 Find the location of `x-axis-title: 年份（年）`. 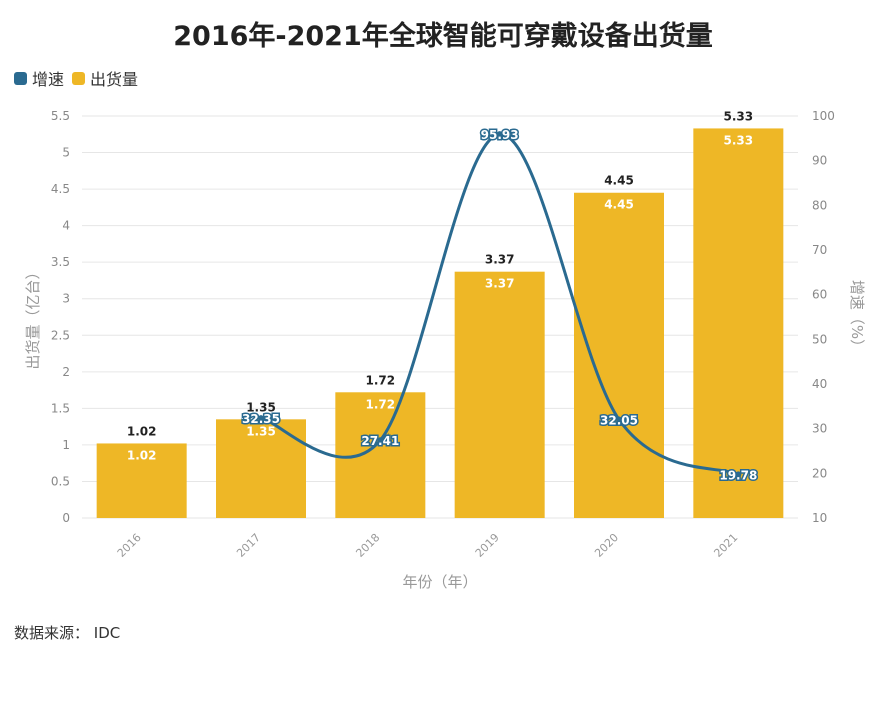

x-axis-title: 年份（年） is located at coordinates (439, 582).